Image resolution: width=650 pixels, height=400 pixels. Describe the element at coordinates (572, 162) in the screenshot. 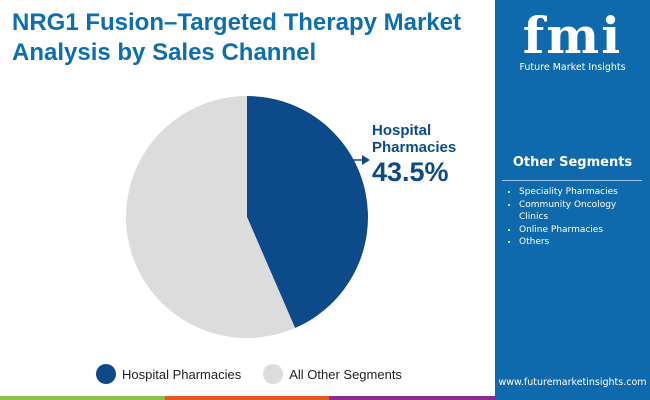

I see `other-segments-title: Other Segments` at that location.